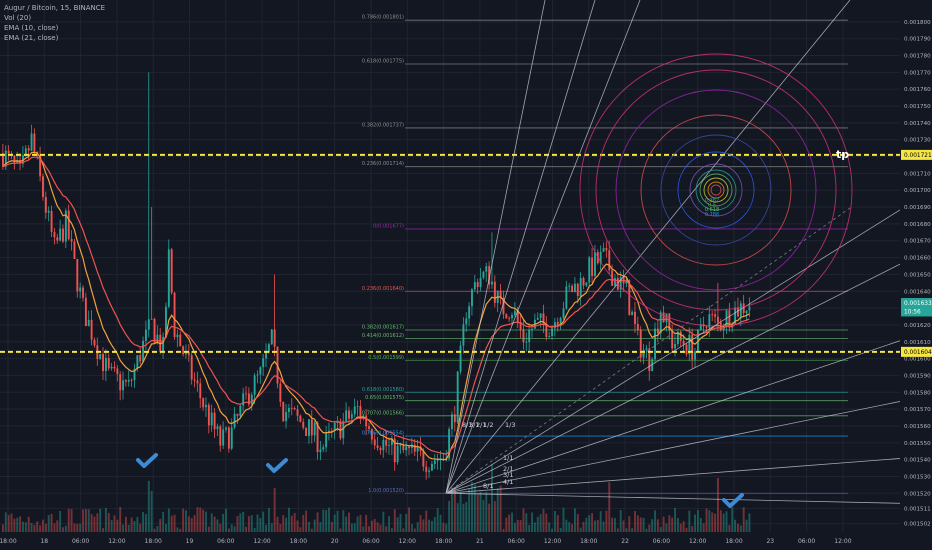  I want to click on price-tick-label: 0.001760, so click(917, 90).